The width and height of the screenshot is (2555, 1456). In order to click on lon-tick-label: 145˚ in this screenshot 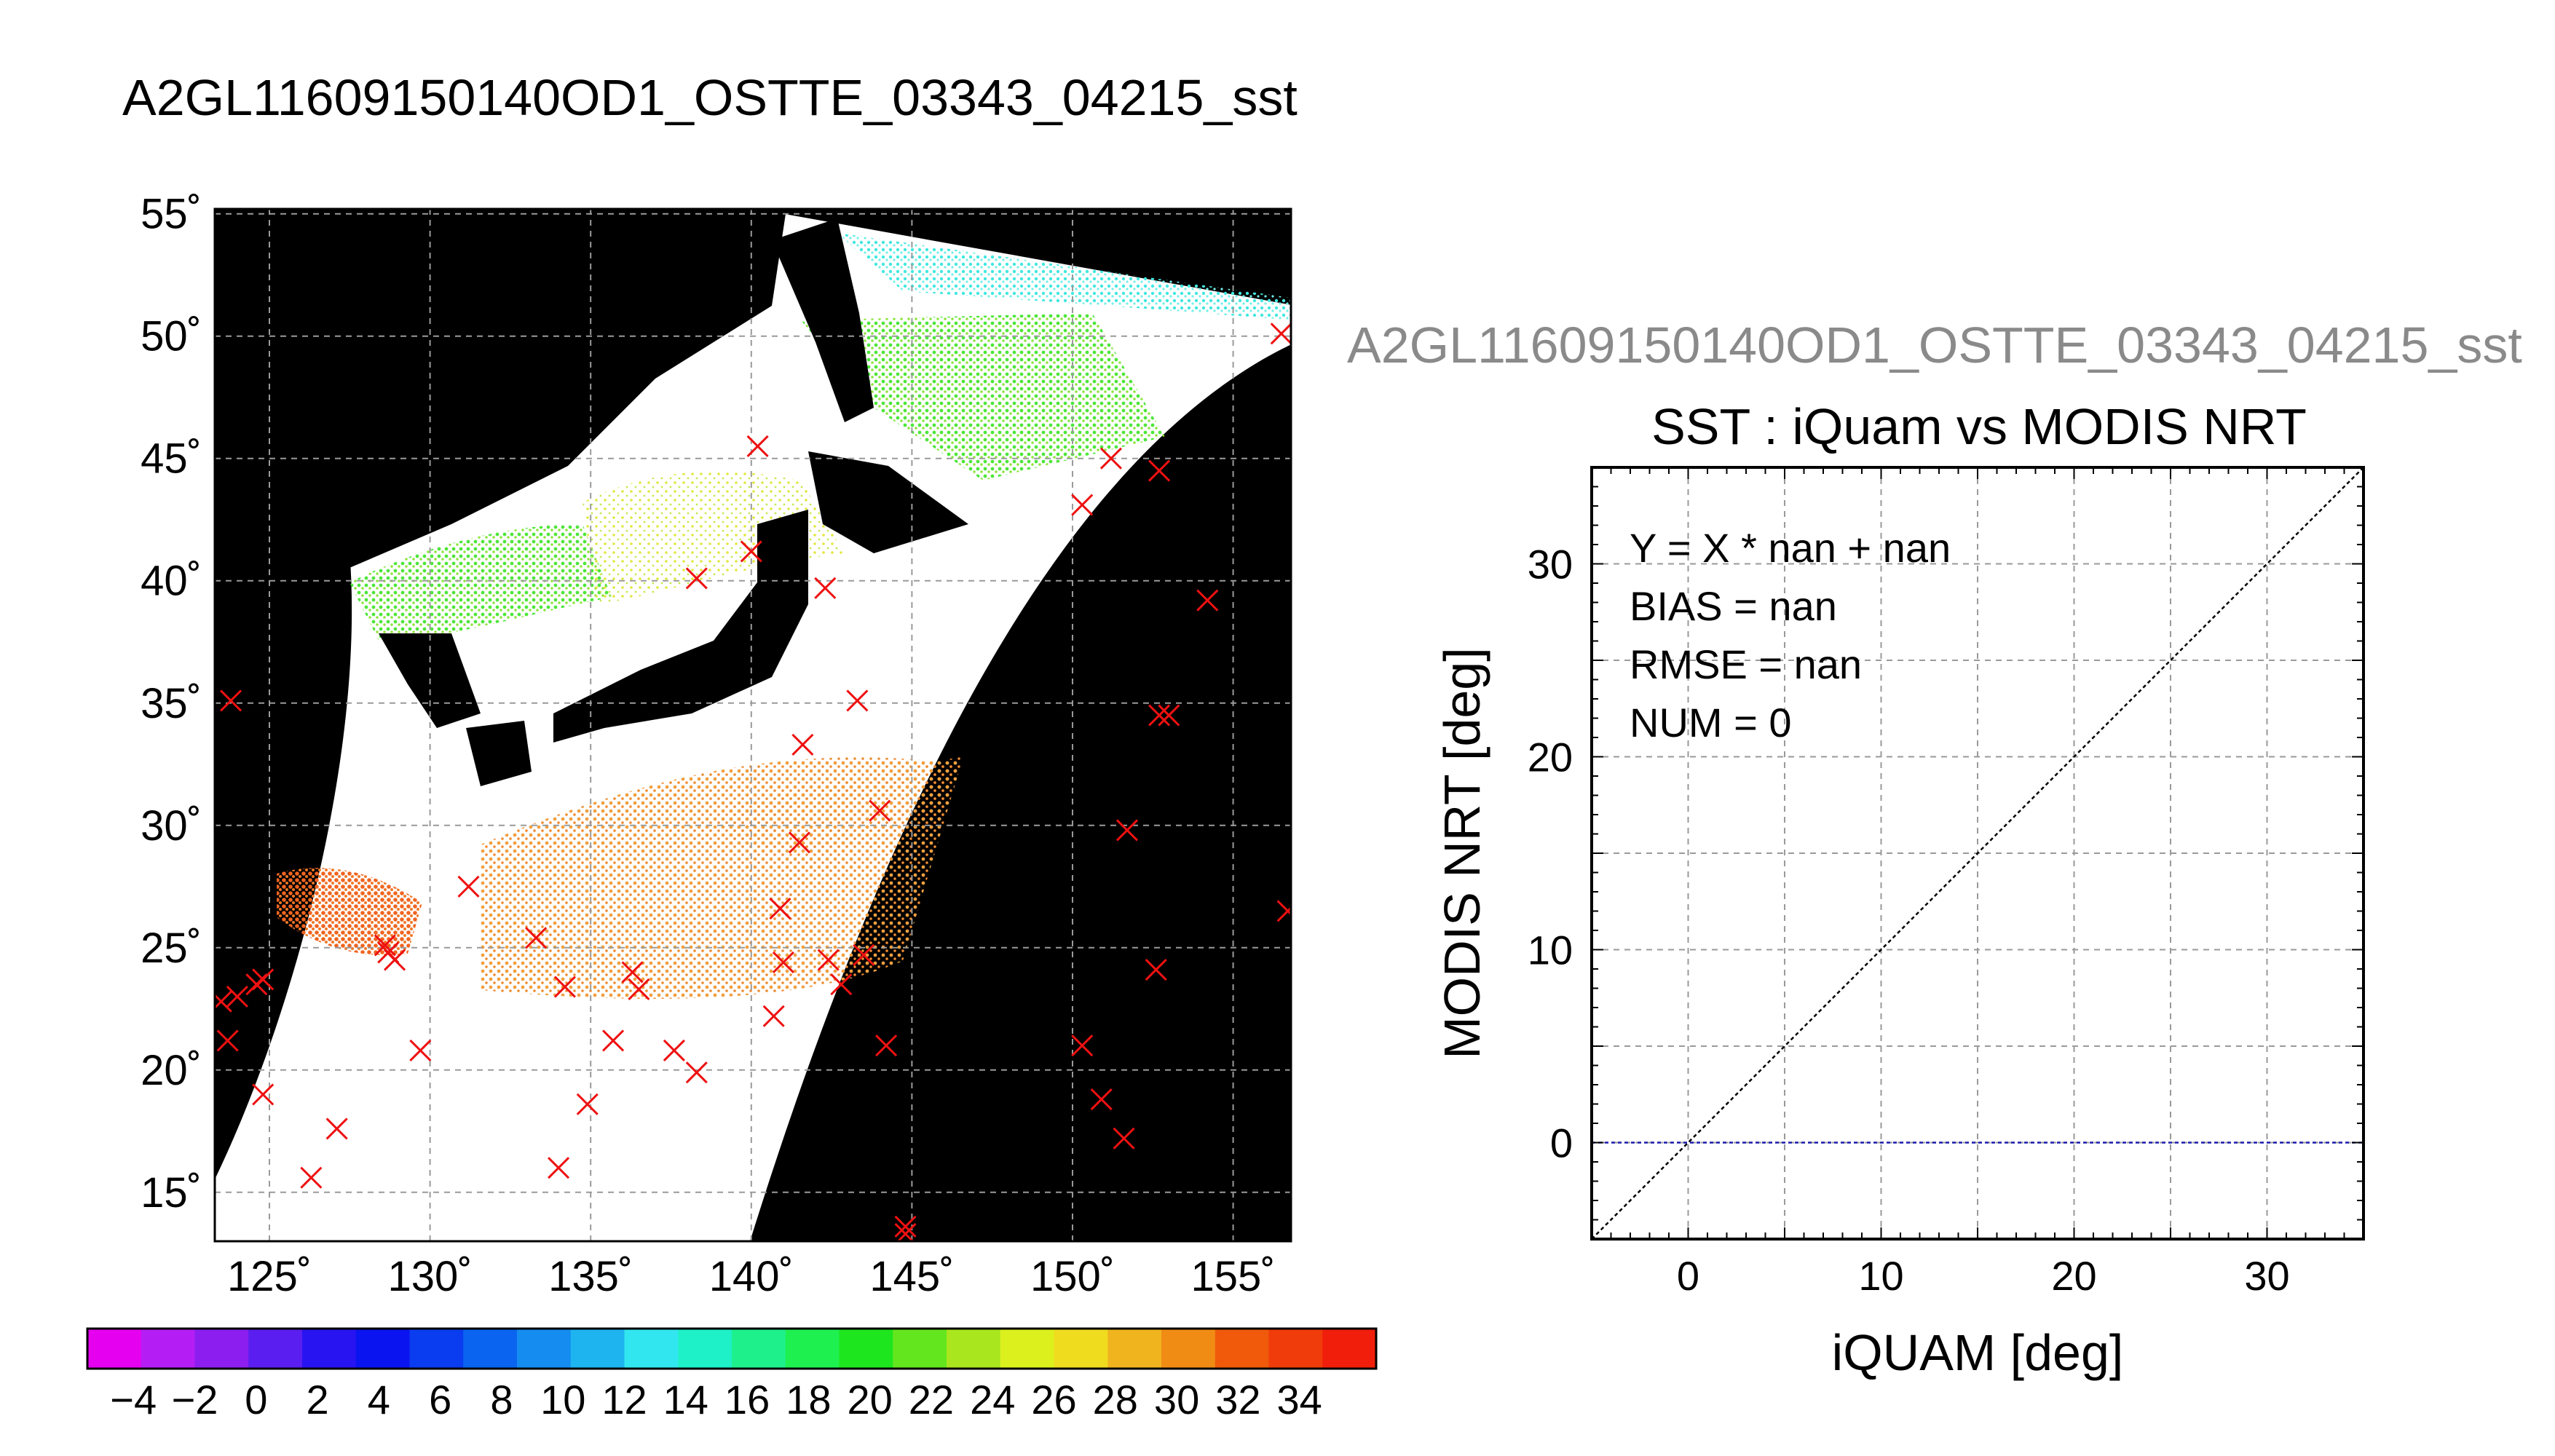, I will do `click(911, 1276)`.